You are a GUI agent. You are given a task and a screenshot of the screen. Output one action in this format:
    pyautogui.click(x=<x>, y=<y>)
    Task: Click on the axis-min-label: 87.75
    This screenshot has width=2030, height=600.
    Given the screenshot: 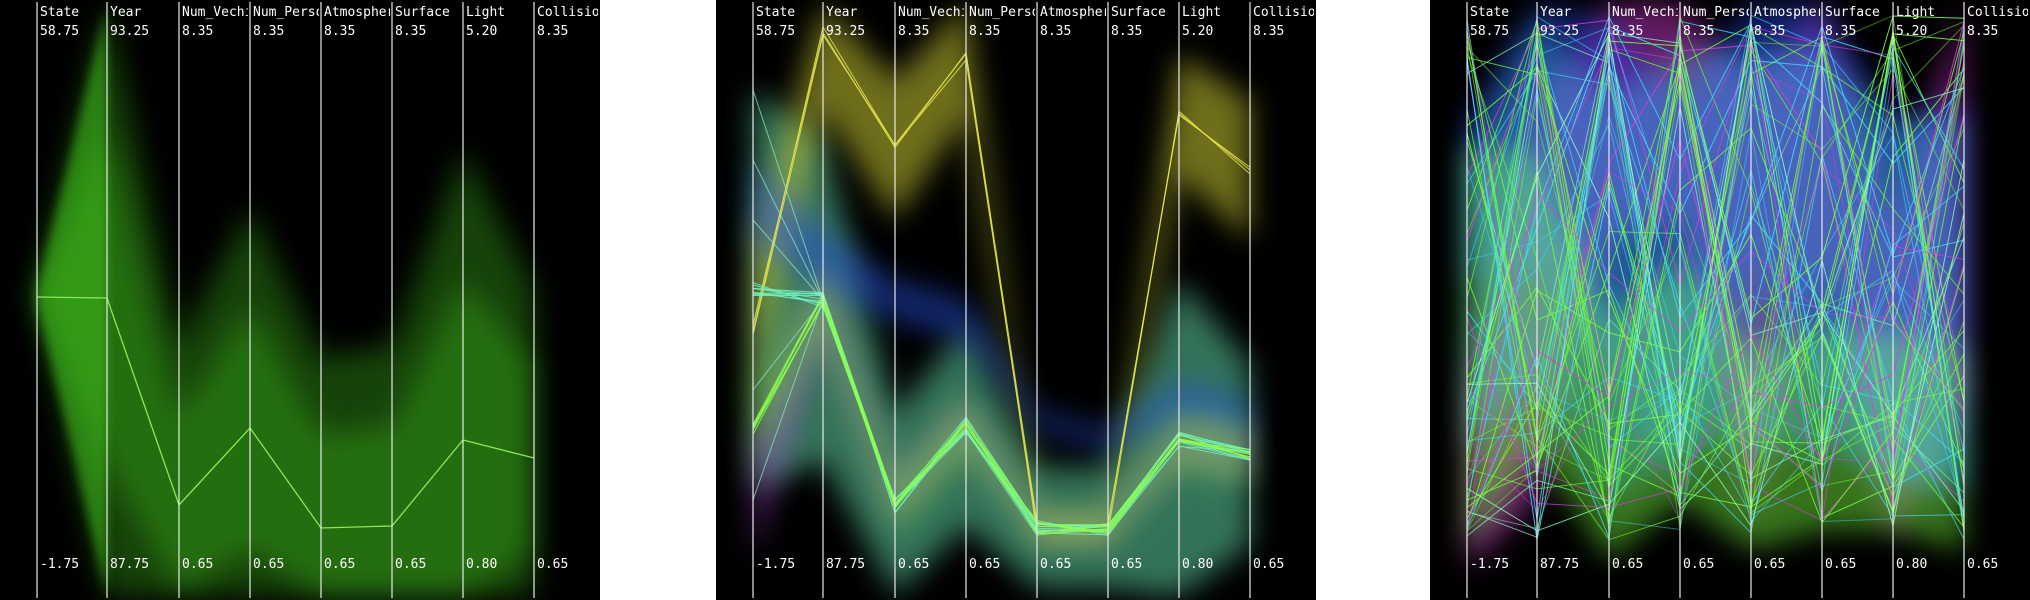 What is the action you would take?
    pyautogui.click(x=129, y=564)
    